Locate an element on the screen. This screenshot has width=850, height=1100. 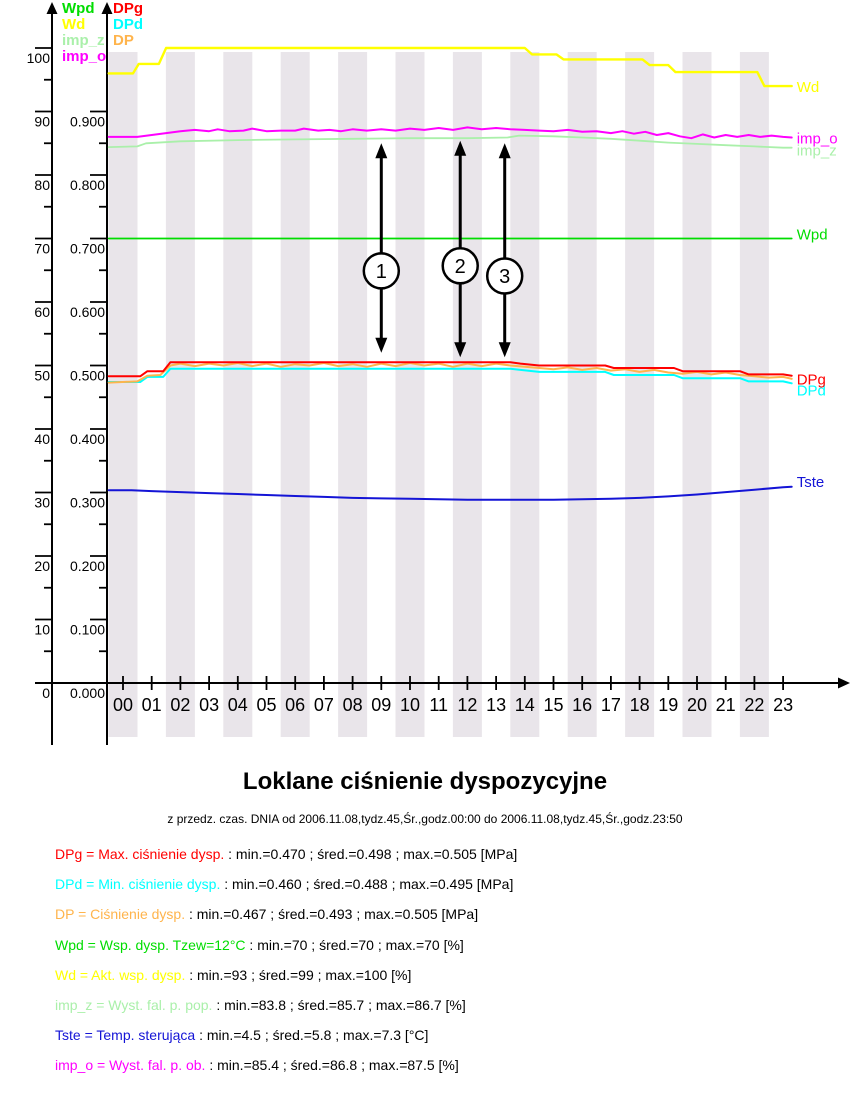
series-DPg: DPg is located at coordinates (466, 375).